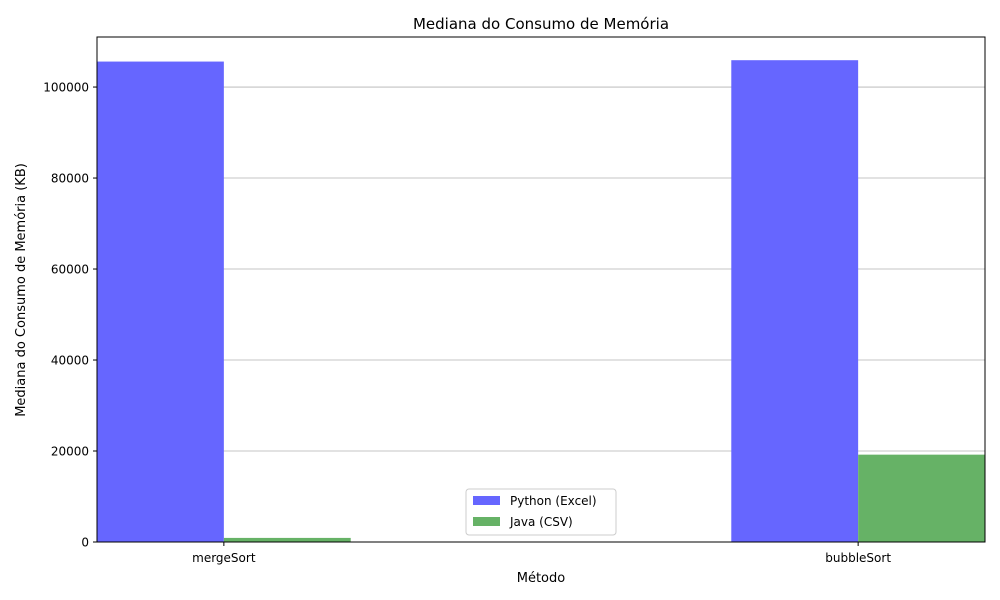 Image resolution: width=1000 pixels, height=600 pixels. Describe the element at coordinates (541, 578) in the screenshot. I see `x-axis-label: Método` at that location.